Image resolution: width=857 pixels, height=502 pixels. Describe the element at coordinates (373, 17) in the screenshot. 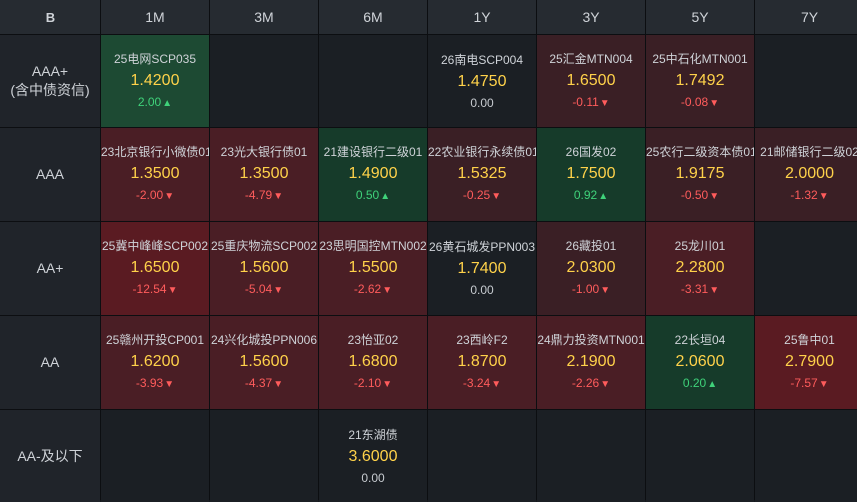

I see `column-header-6m: 6M` at that location.